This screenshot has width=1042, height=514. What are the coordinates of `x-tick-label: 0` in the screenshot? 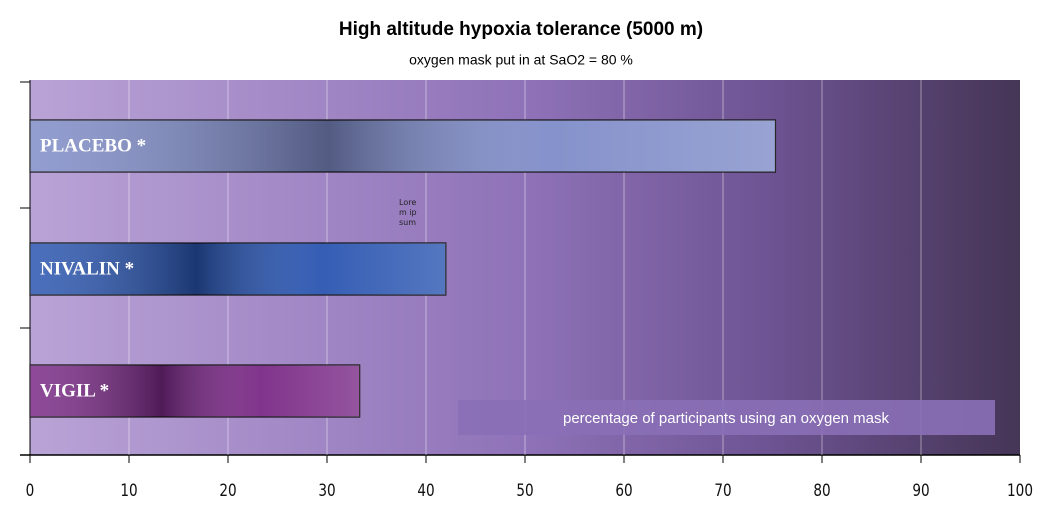 It's located at (30, 491).